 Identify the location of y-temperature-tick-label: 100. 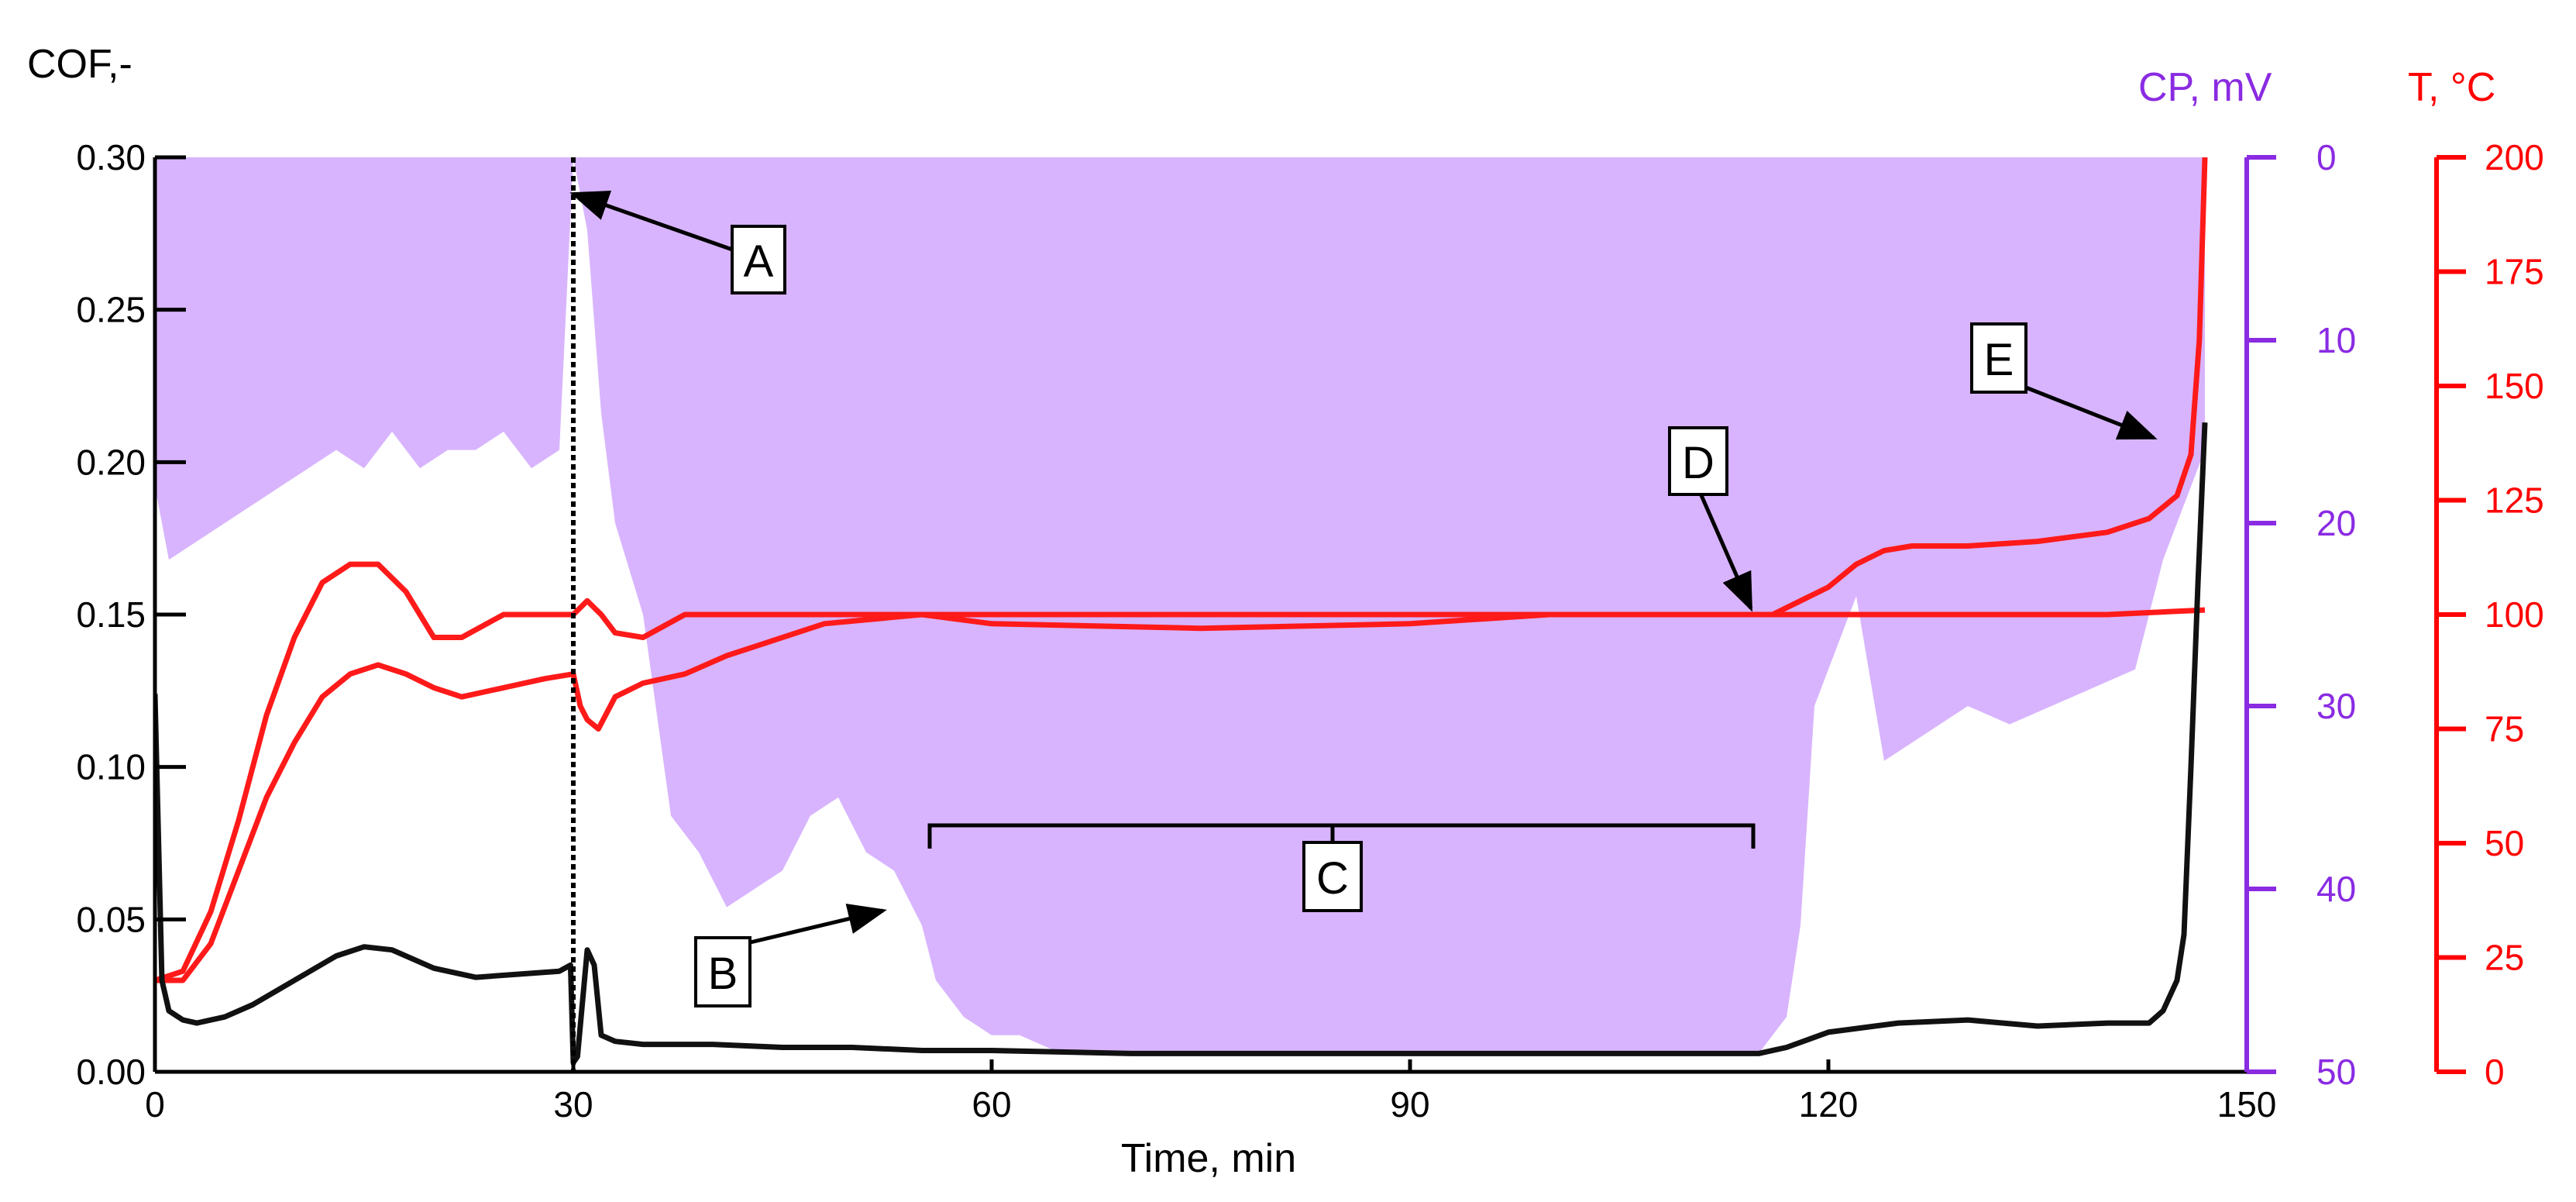
(2514, 614).